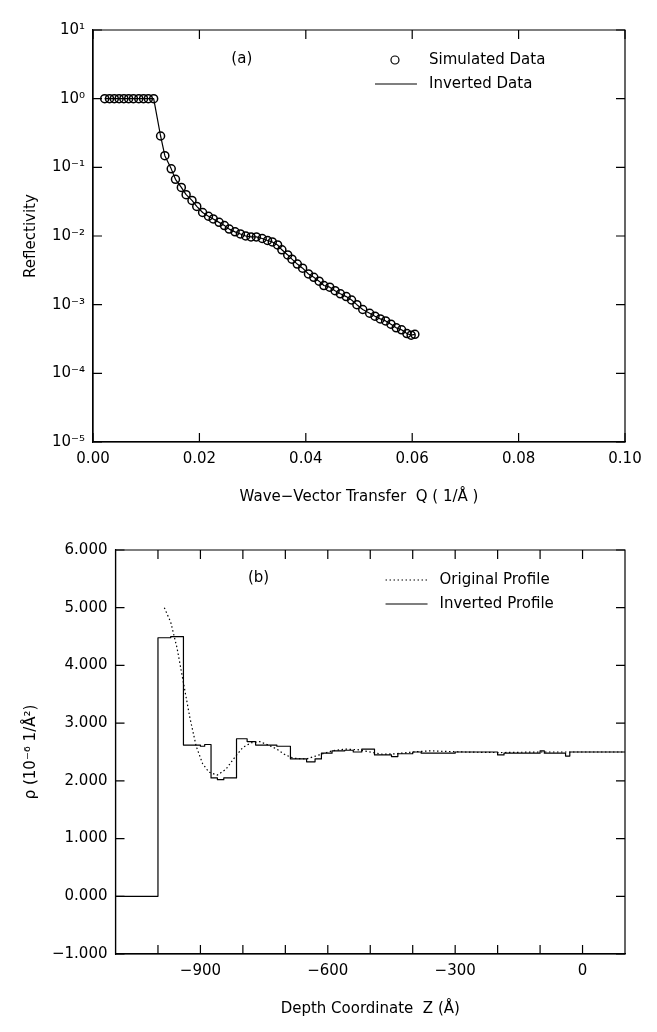 The height and width of the screenshot is (1032, 657). What do you see at coordinates (86, 895) in the screenshot?
I see `y-tick-label: 0.000` at bounding box center [86, 895].